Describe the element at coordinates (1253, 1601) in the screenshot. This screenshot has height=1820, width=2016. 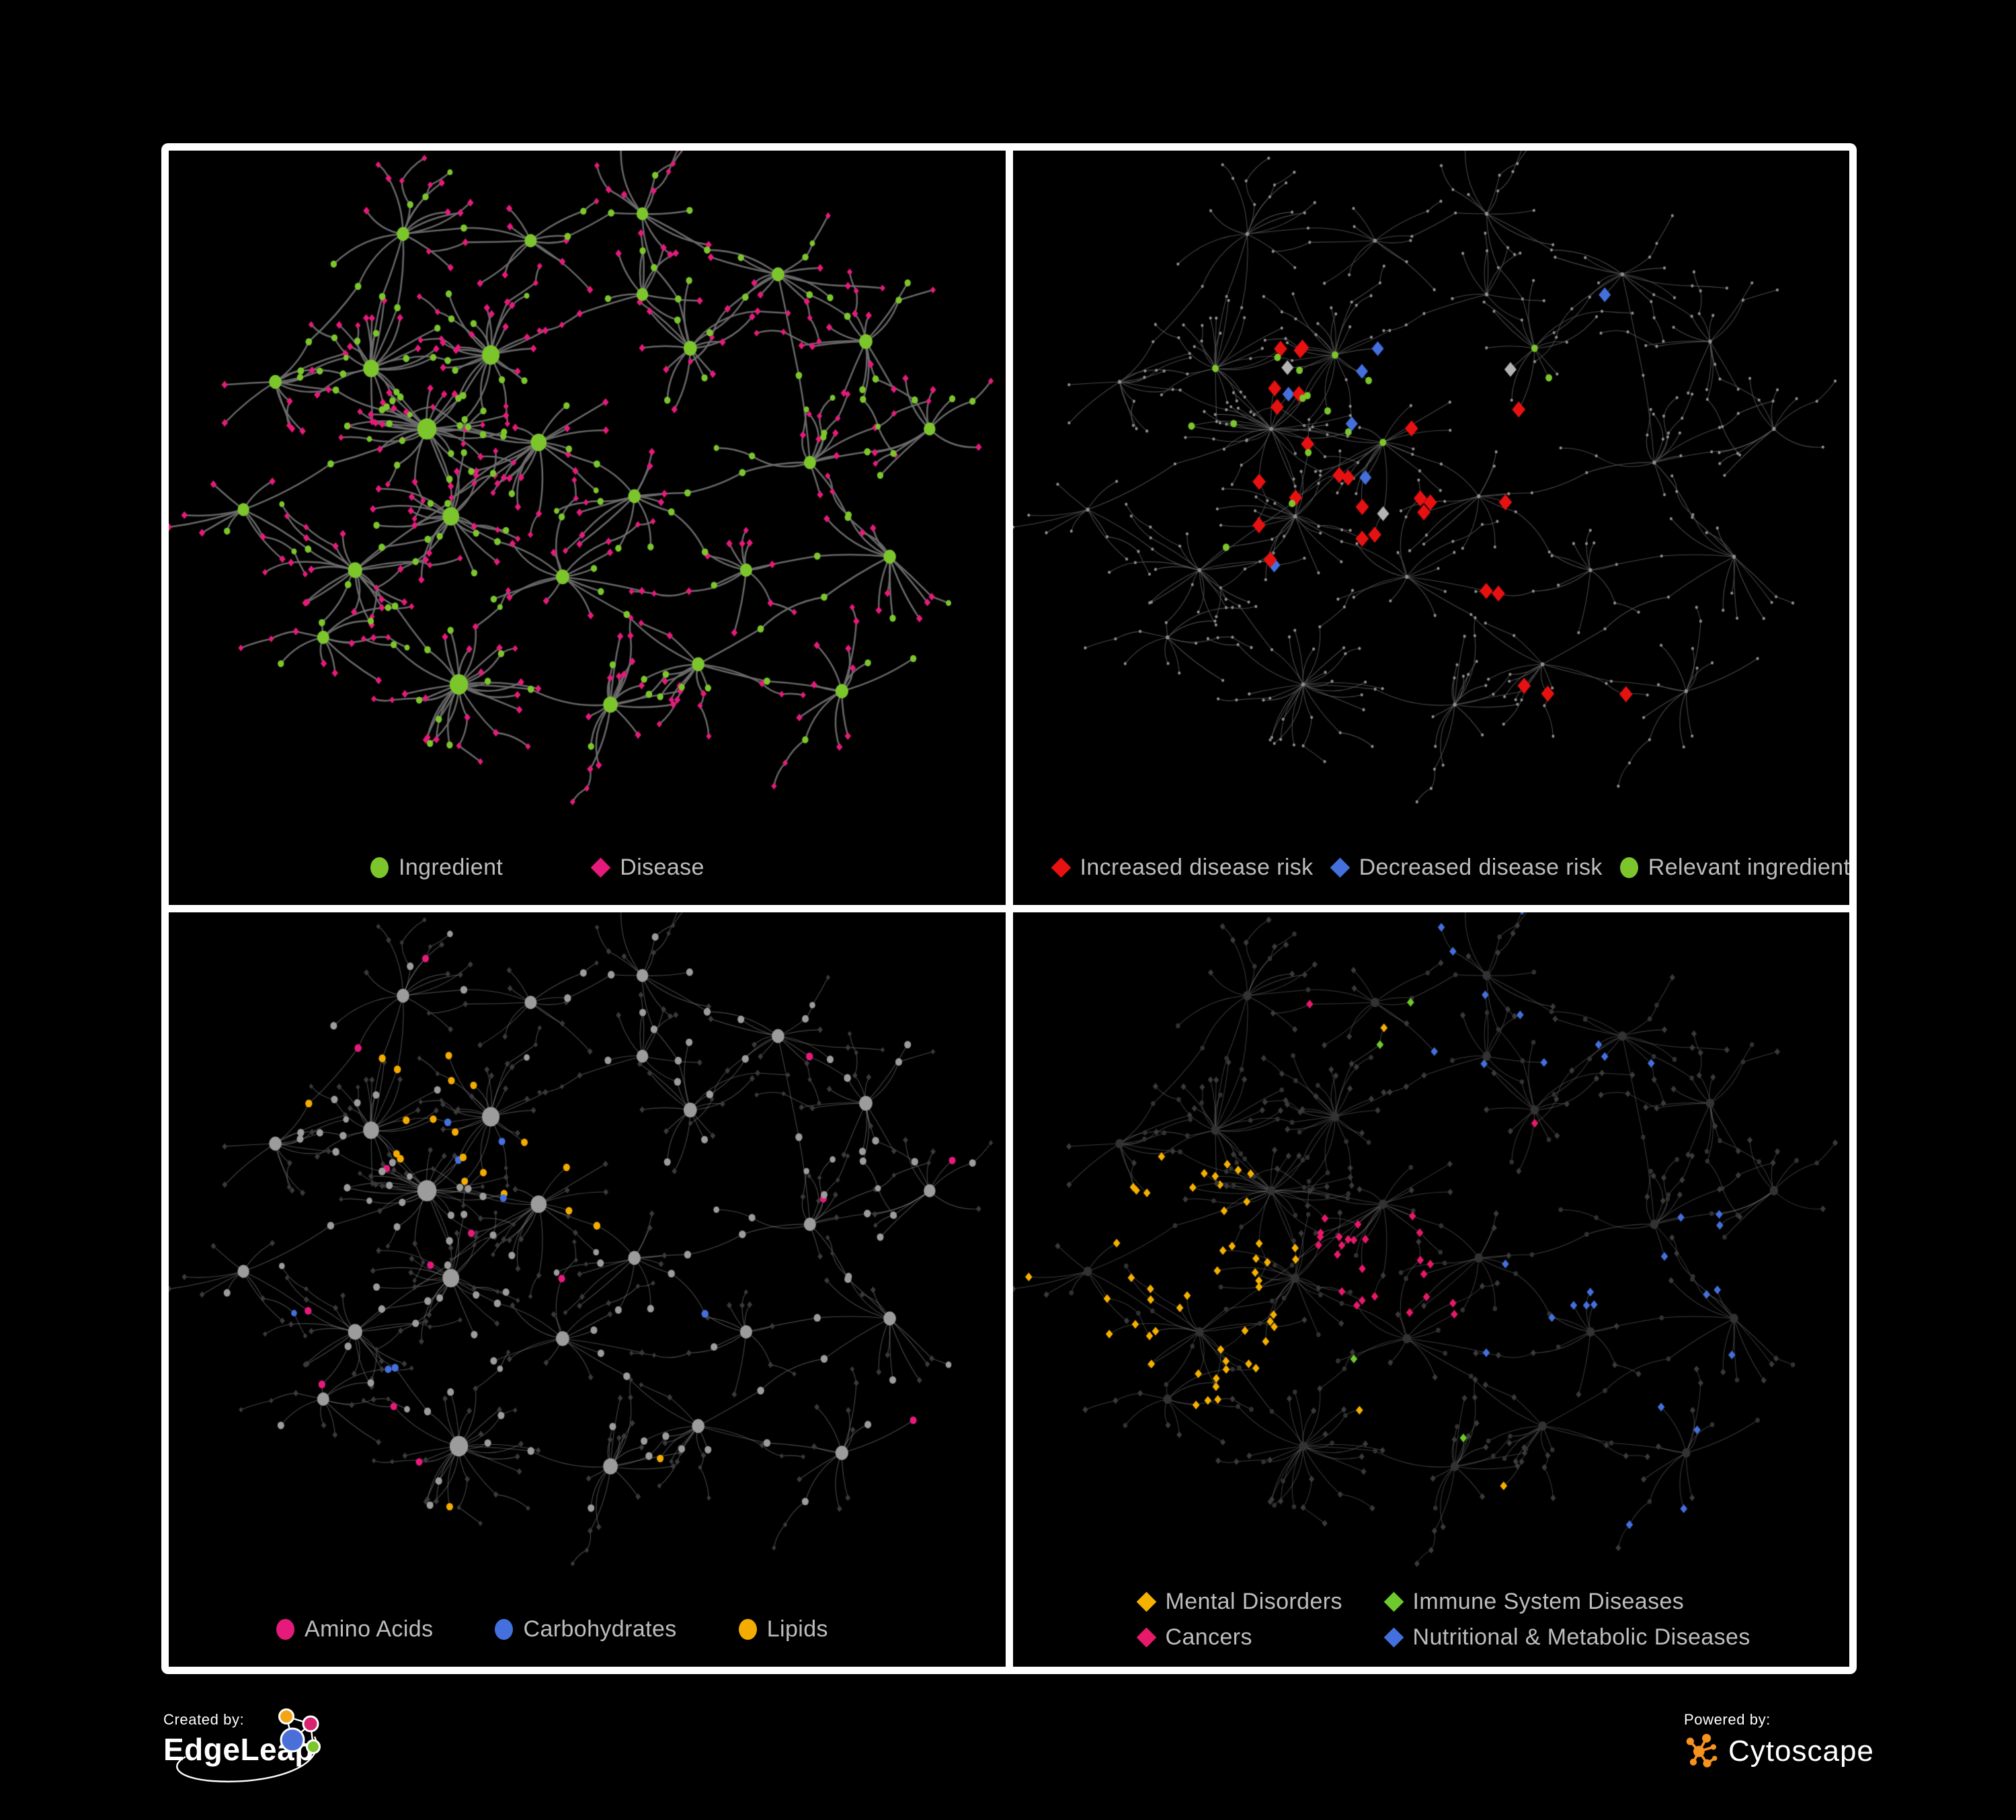
I see `legend-label: Mental Disorders` at that location.